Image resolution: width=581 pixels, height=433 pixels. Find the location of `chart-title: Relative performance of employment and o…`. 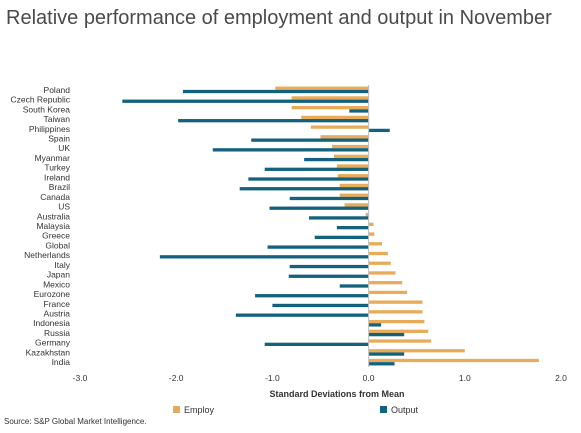

chart-title: Relative performance of employment and o… is located at coordinates (279, 18).